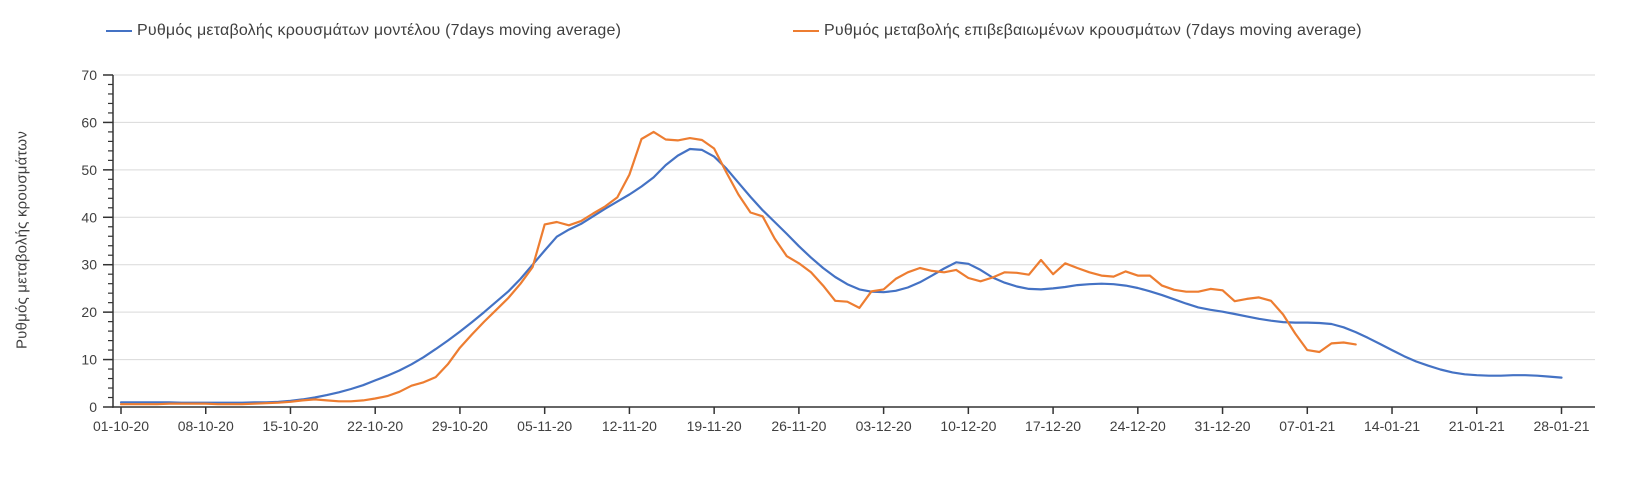  Describe the element at coordinates (121, 426) in the screenshot. I see `x-tick-label: 01-10-20` at that location.